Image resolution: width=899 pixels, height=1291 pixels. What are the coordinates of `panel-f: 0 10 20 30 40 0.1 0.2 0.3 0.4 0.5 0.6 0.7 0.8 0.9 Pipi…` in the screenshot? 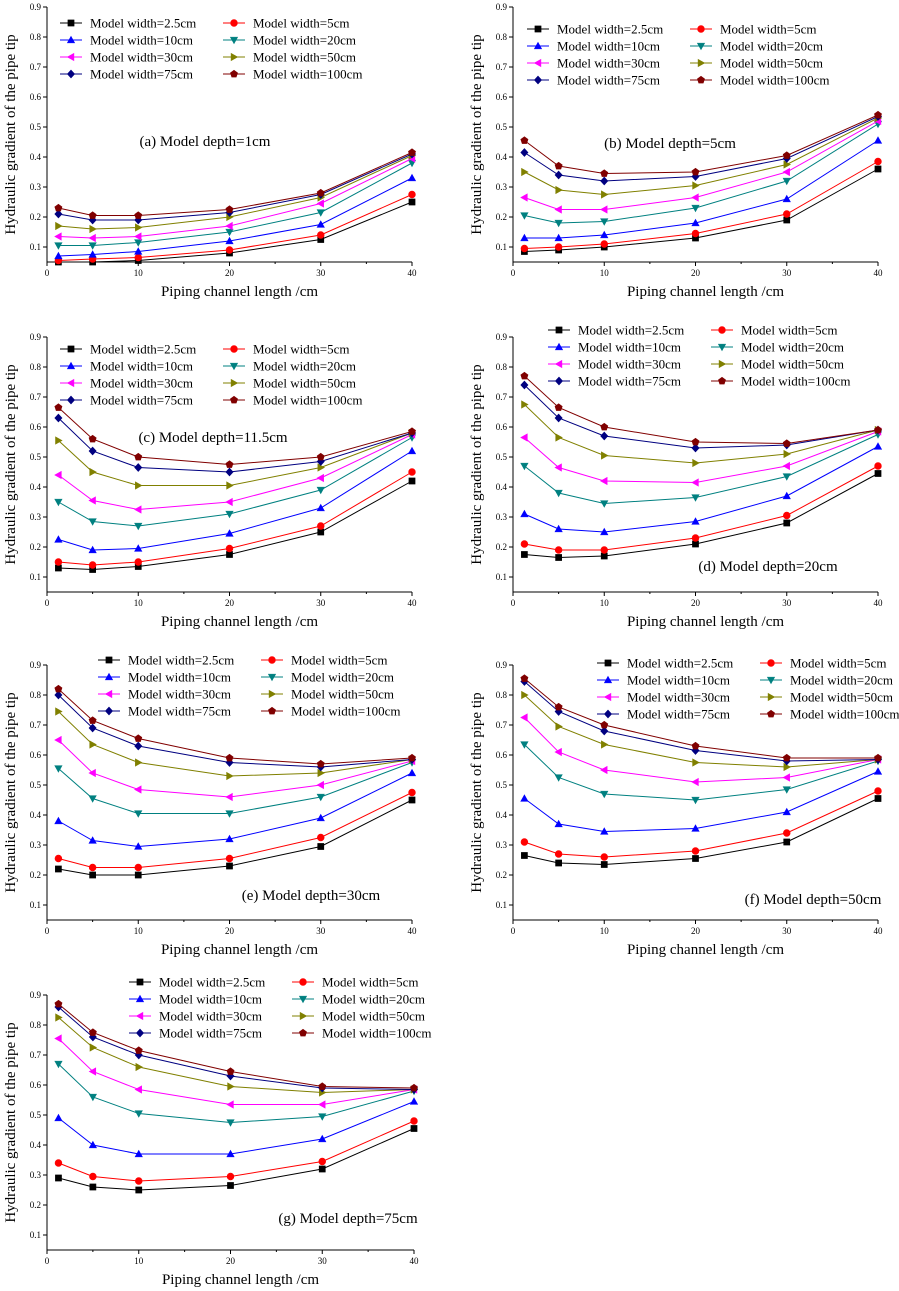 It's located at (684, 807).